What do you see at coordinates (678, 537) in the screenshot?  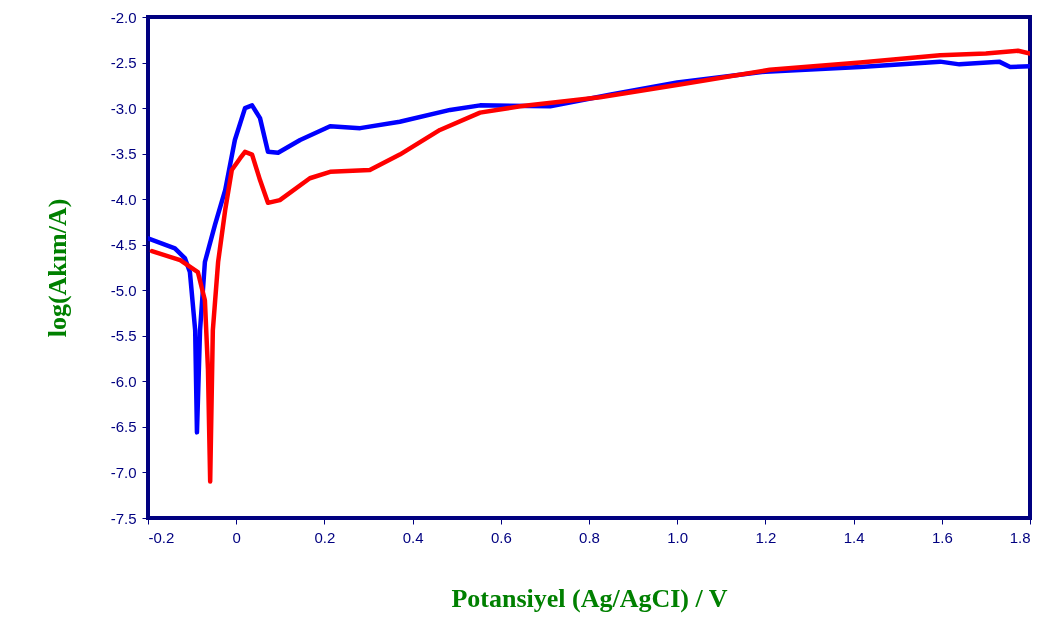 I see `x-tick-label: 1.0` at bounding box center [678, 537].